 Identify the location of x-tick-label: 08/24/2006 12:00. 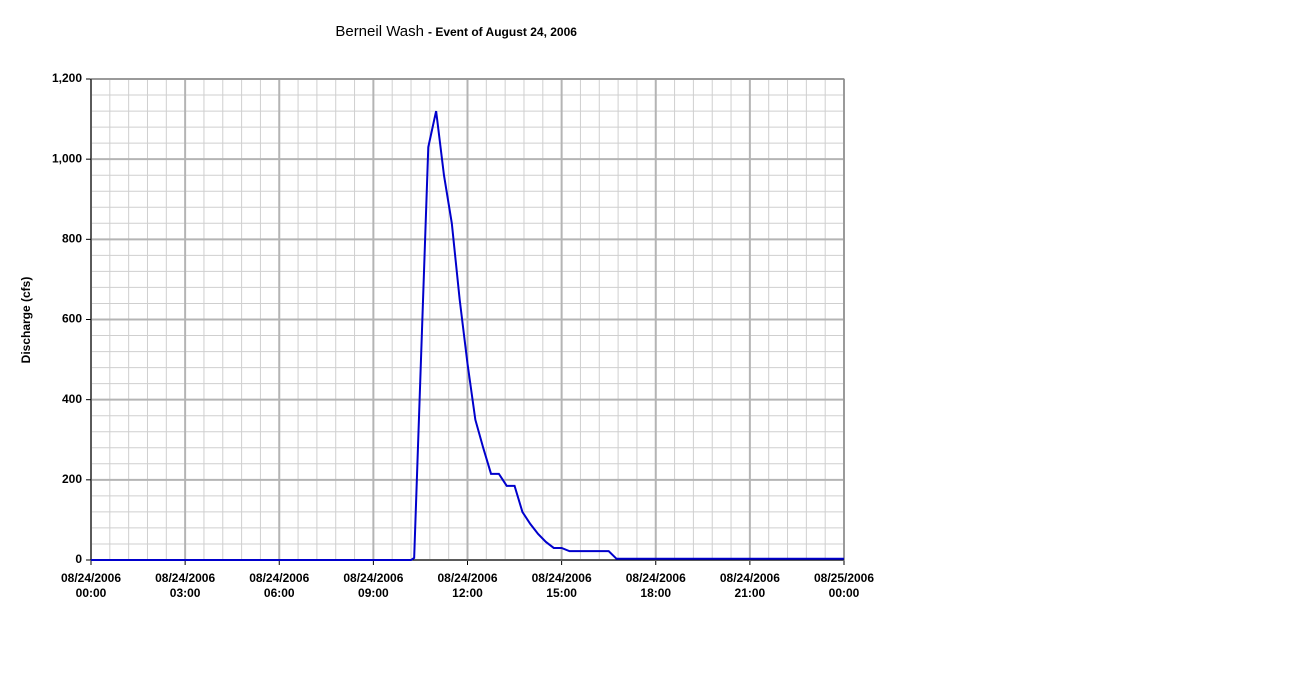
(467, 585).